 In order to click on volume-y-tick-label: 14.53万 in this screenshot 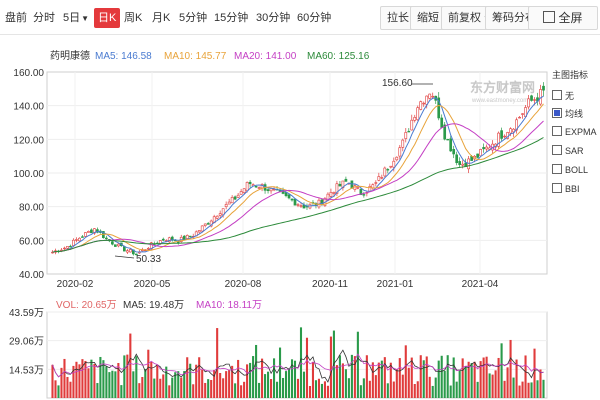, I will do `click(26, 370)`.